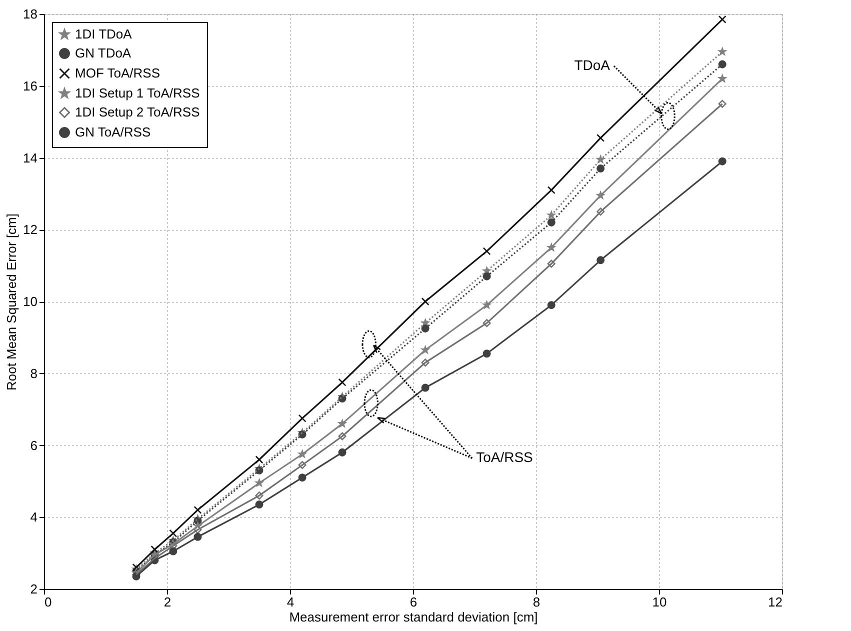 Image resolution: width=851 pixels, height=631 pixels. Describe the element at coordinates (34, 445) in the screenshot. I see `y-tick-label: 6` at that location.